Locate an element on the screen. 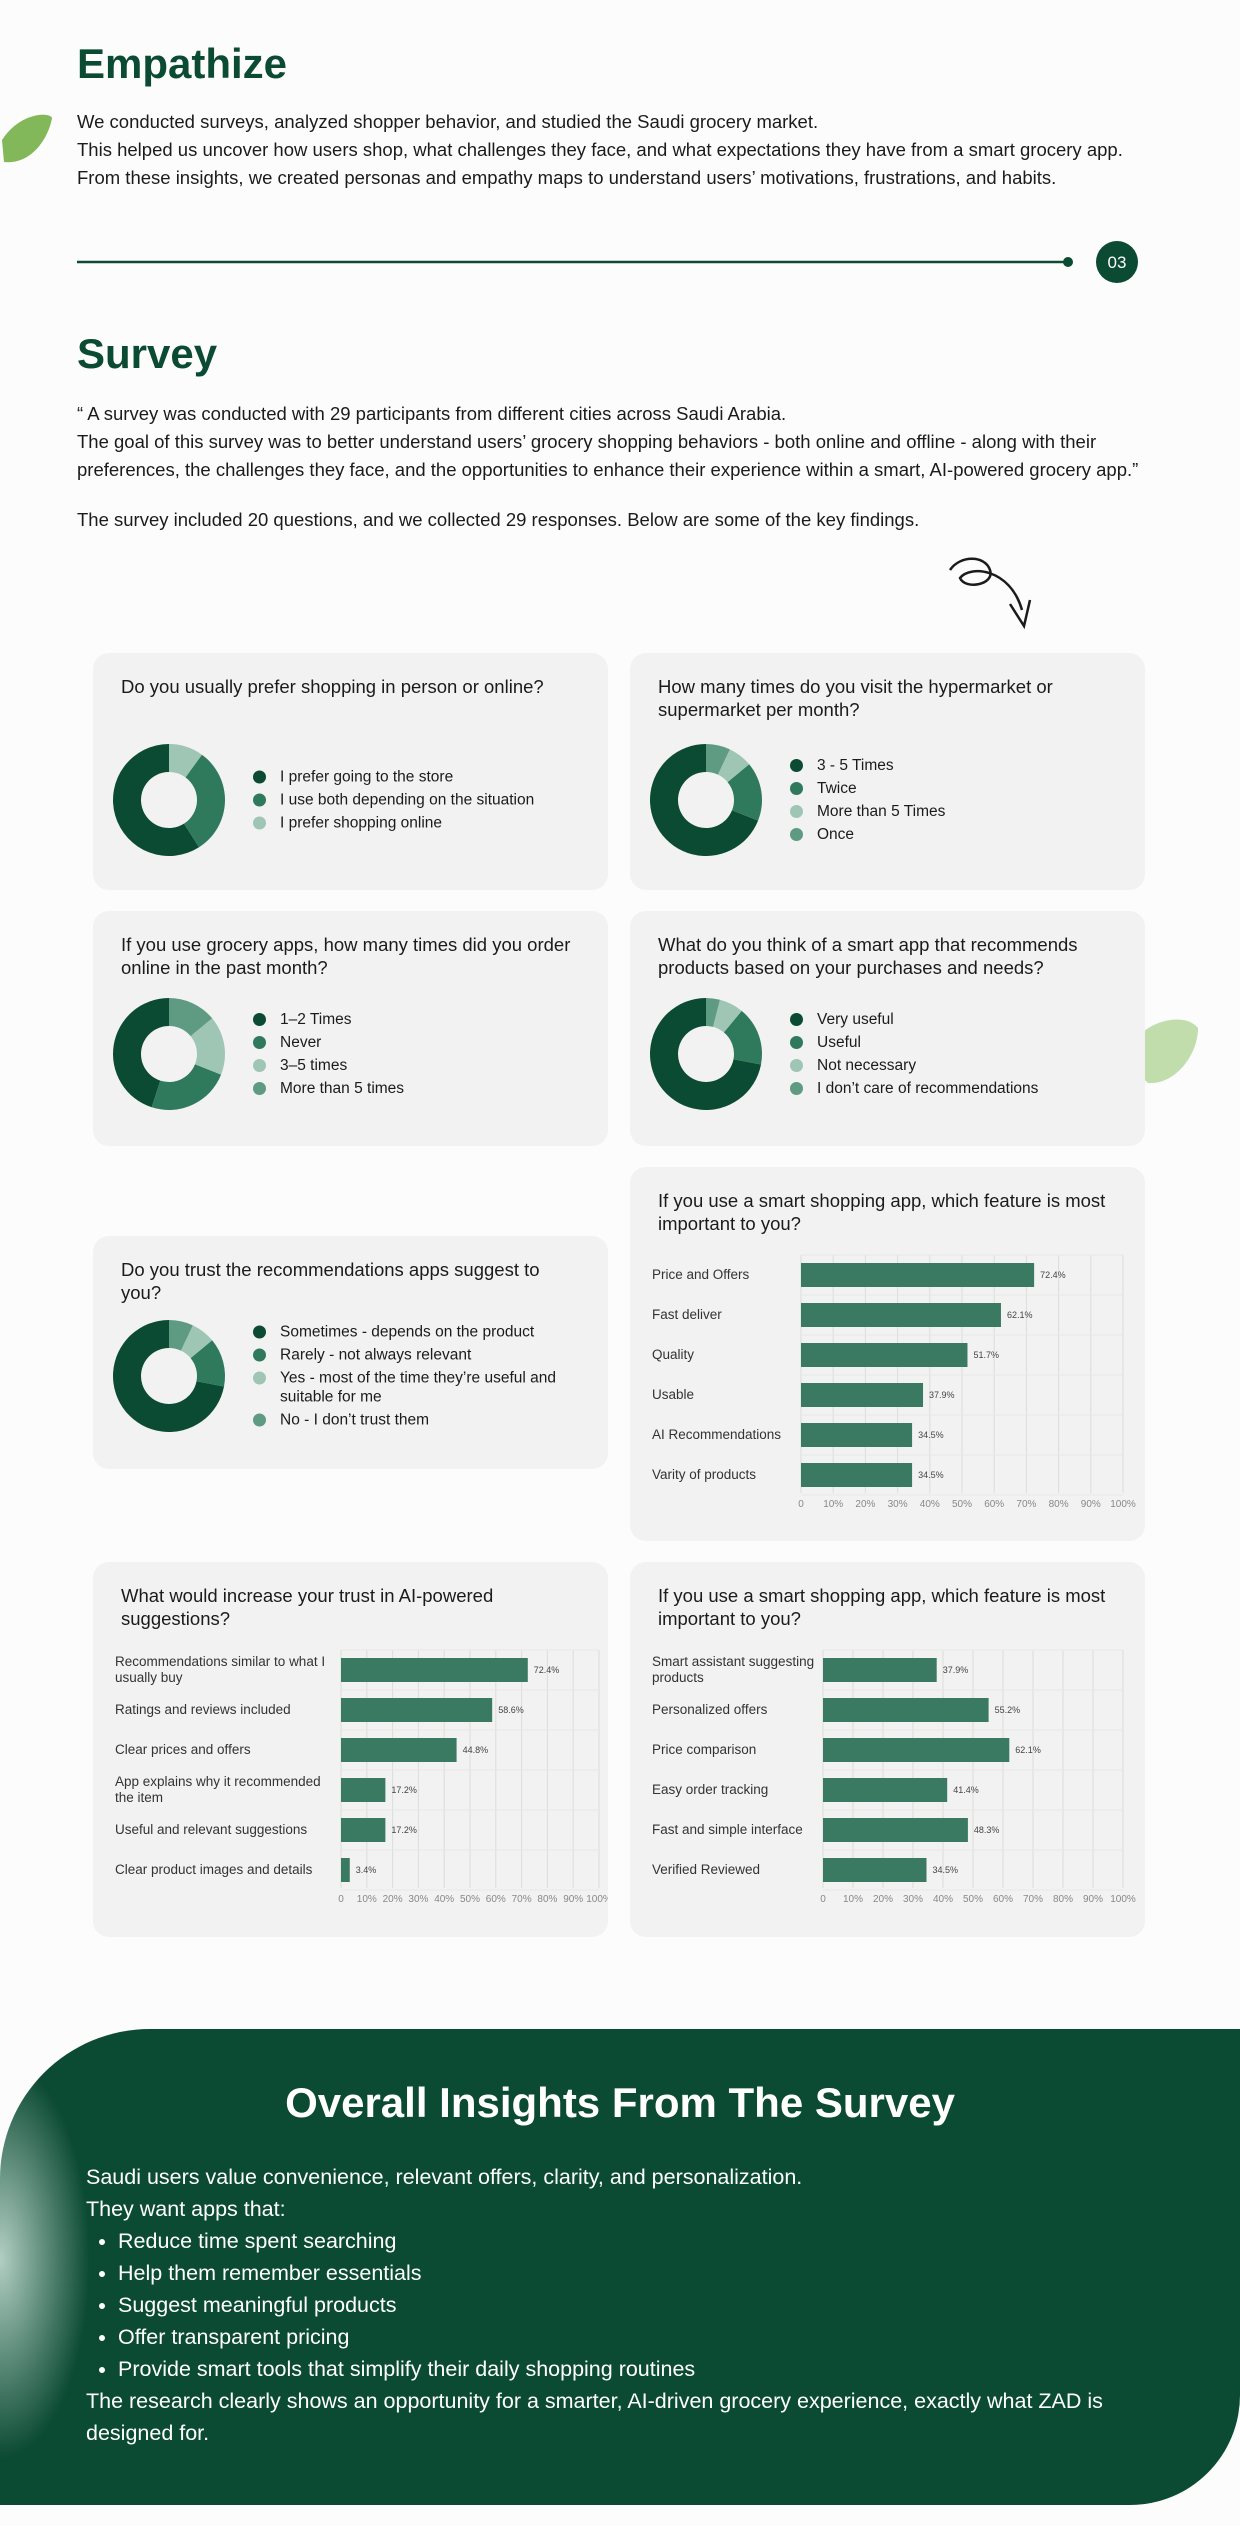  value-label: 51.7% is located at coordinates (986, 1355).